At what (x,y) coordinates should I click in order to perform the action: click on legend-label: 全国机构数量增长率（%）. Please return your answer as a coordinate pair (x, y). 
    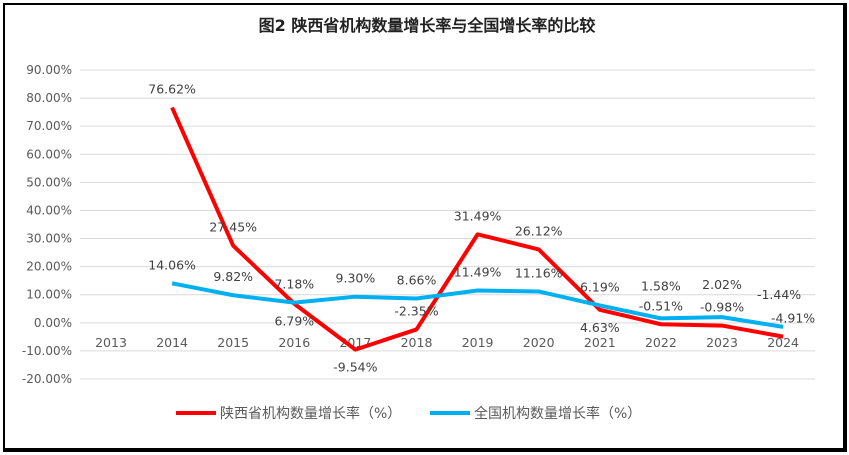
    Looking at the image, I should click on (557, 413).